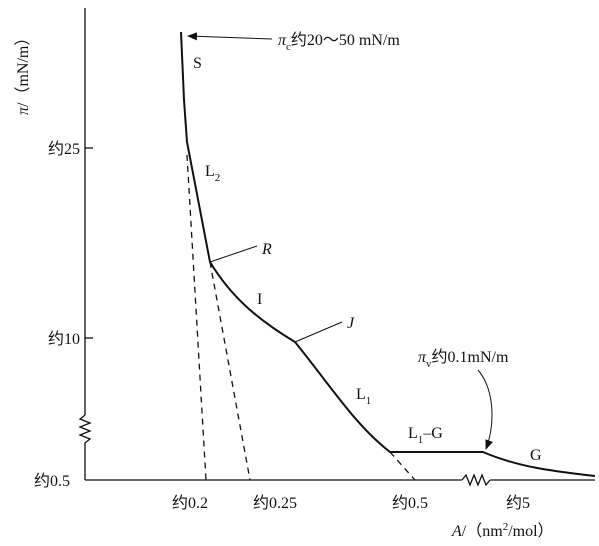 This screenshot has width=599, height=546. Describe the element at coordinates (536, 455) in the screenshot. I see `region-label: G` at that location.